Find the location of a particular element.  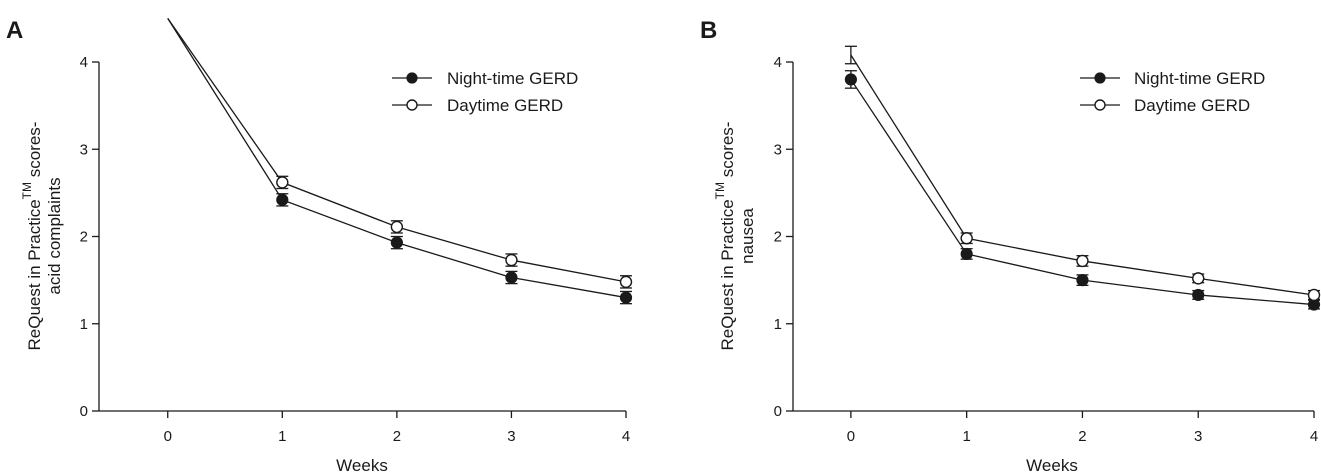

panel-b-legend-day-label: Daytime GERD is located at coordinates (1192, 105).